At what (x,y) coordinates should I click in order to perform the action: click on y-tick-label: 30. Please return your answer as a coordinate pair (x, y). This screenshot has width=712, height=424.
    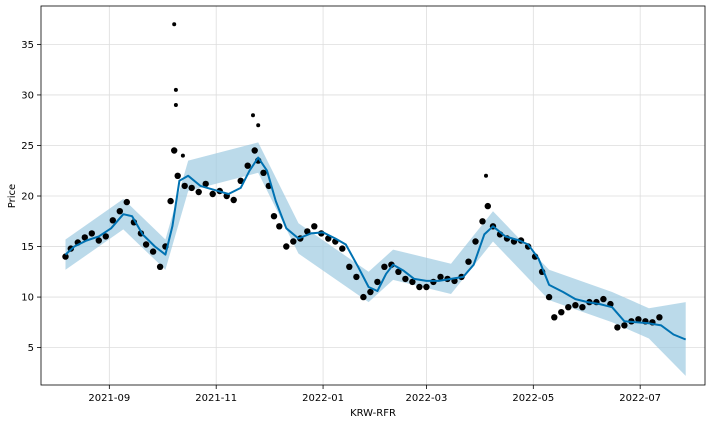
    Looking at the image, I should click on (27, 95).